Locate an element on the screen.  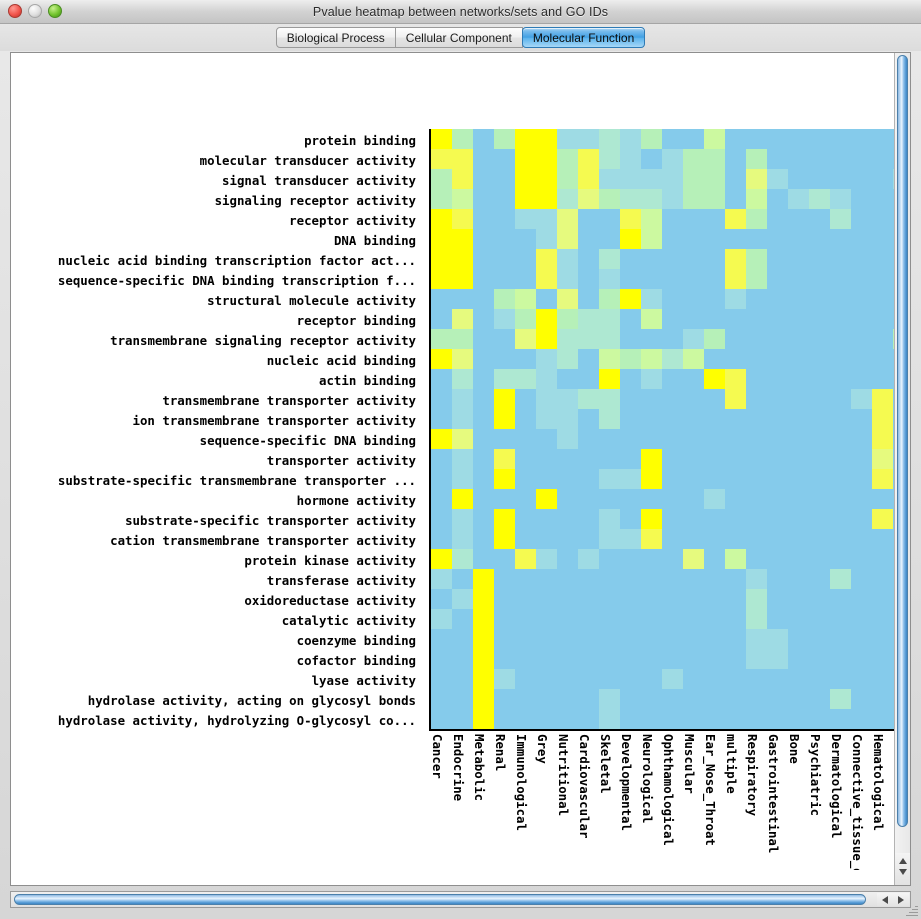
horizontal-scrollbar-thumb is located at coordinates (440, 899).